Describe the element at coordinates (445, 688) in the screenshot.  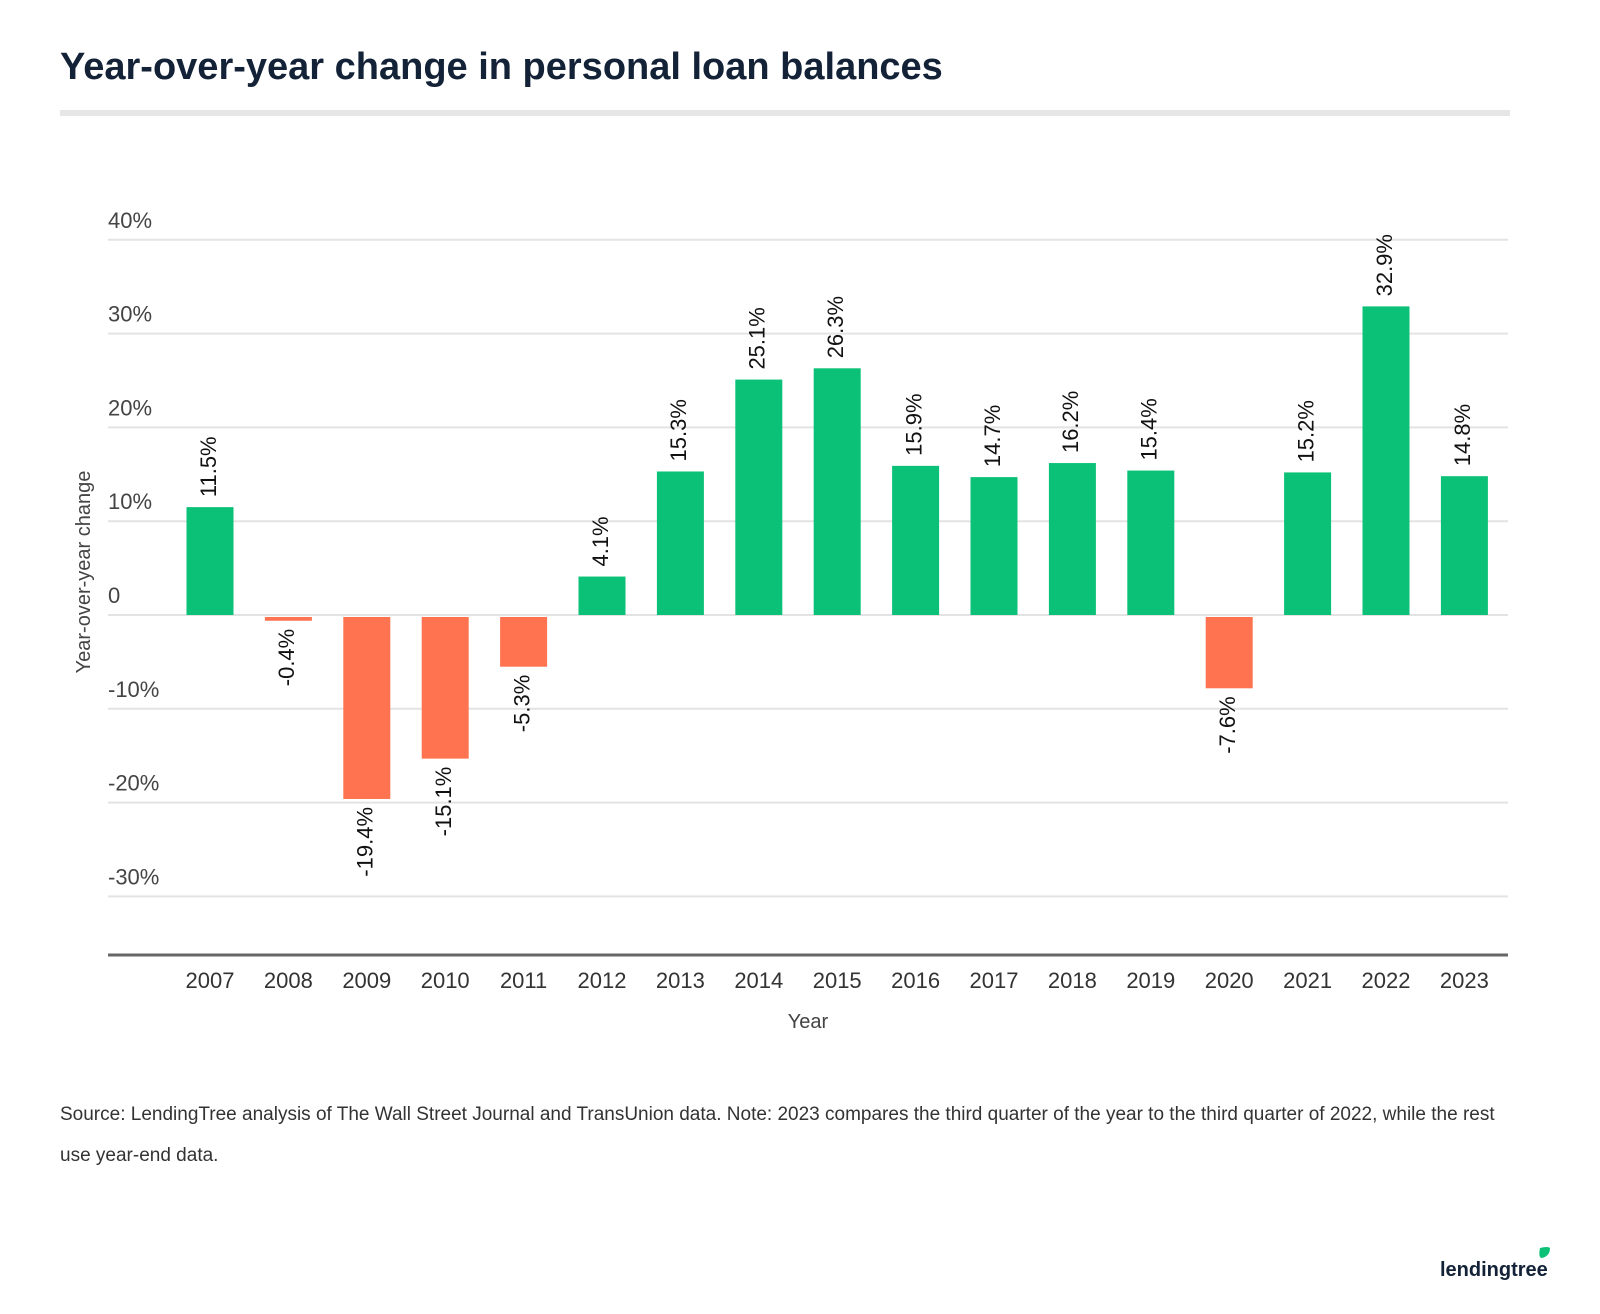
I see `bar-2010` at that location.